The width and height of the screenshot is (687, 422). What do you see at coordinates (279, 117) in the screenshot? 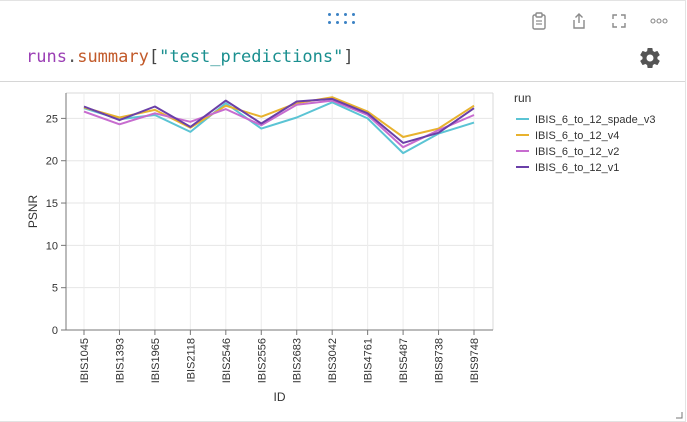
I see `series-line-IBIS_6_to_12_v4` at bounding box center [279, 117].